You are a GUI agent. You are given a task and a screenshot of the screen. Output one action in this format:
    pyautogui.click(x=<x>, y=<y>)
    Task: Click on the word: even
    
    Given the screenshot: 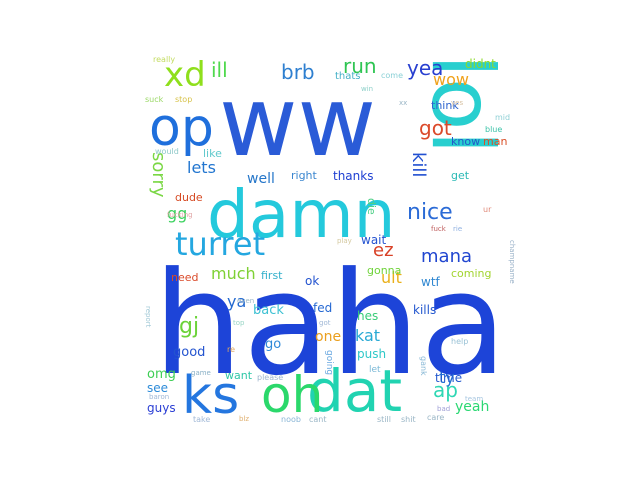 What is the action you would take?
    pyautogui.click(x=246, y=301)
    